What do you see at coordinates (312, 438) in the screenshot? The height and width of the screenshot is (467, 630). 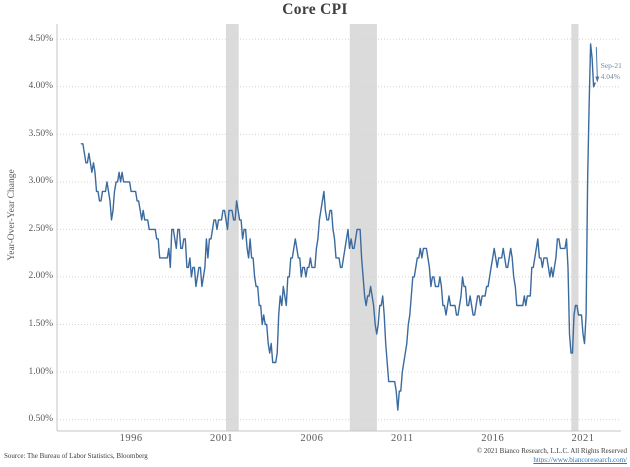 I see `x-tick-label: 2006` at bounding box center [312, 438].